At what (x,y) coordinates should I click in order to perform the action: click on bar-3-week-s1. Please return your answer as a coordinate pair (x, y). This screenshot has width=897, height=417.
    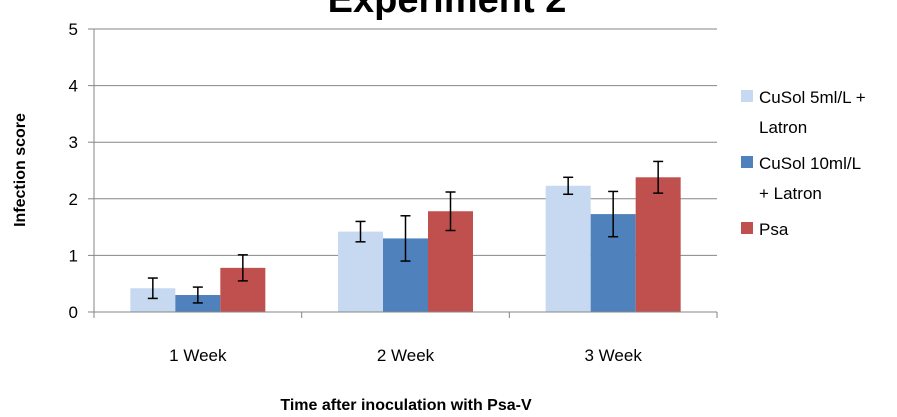
    Looking at the image, I should click on (568, 248).